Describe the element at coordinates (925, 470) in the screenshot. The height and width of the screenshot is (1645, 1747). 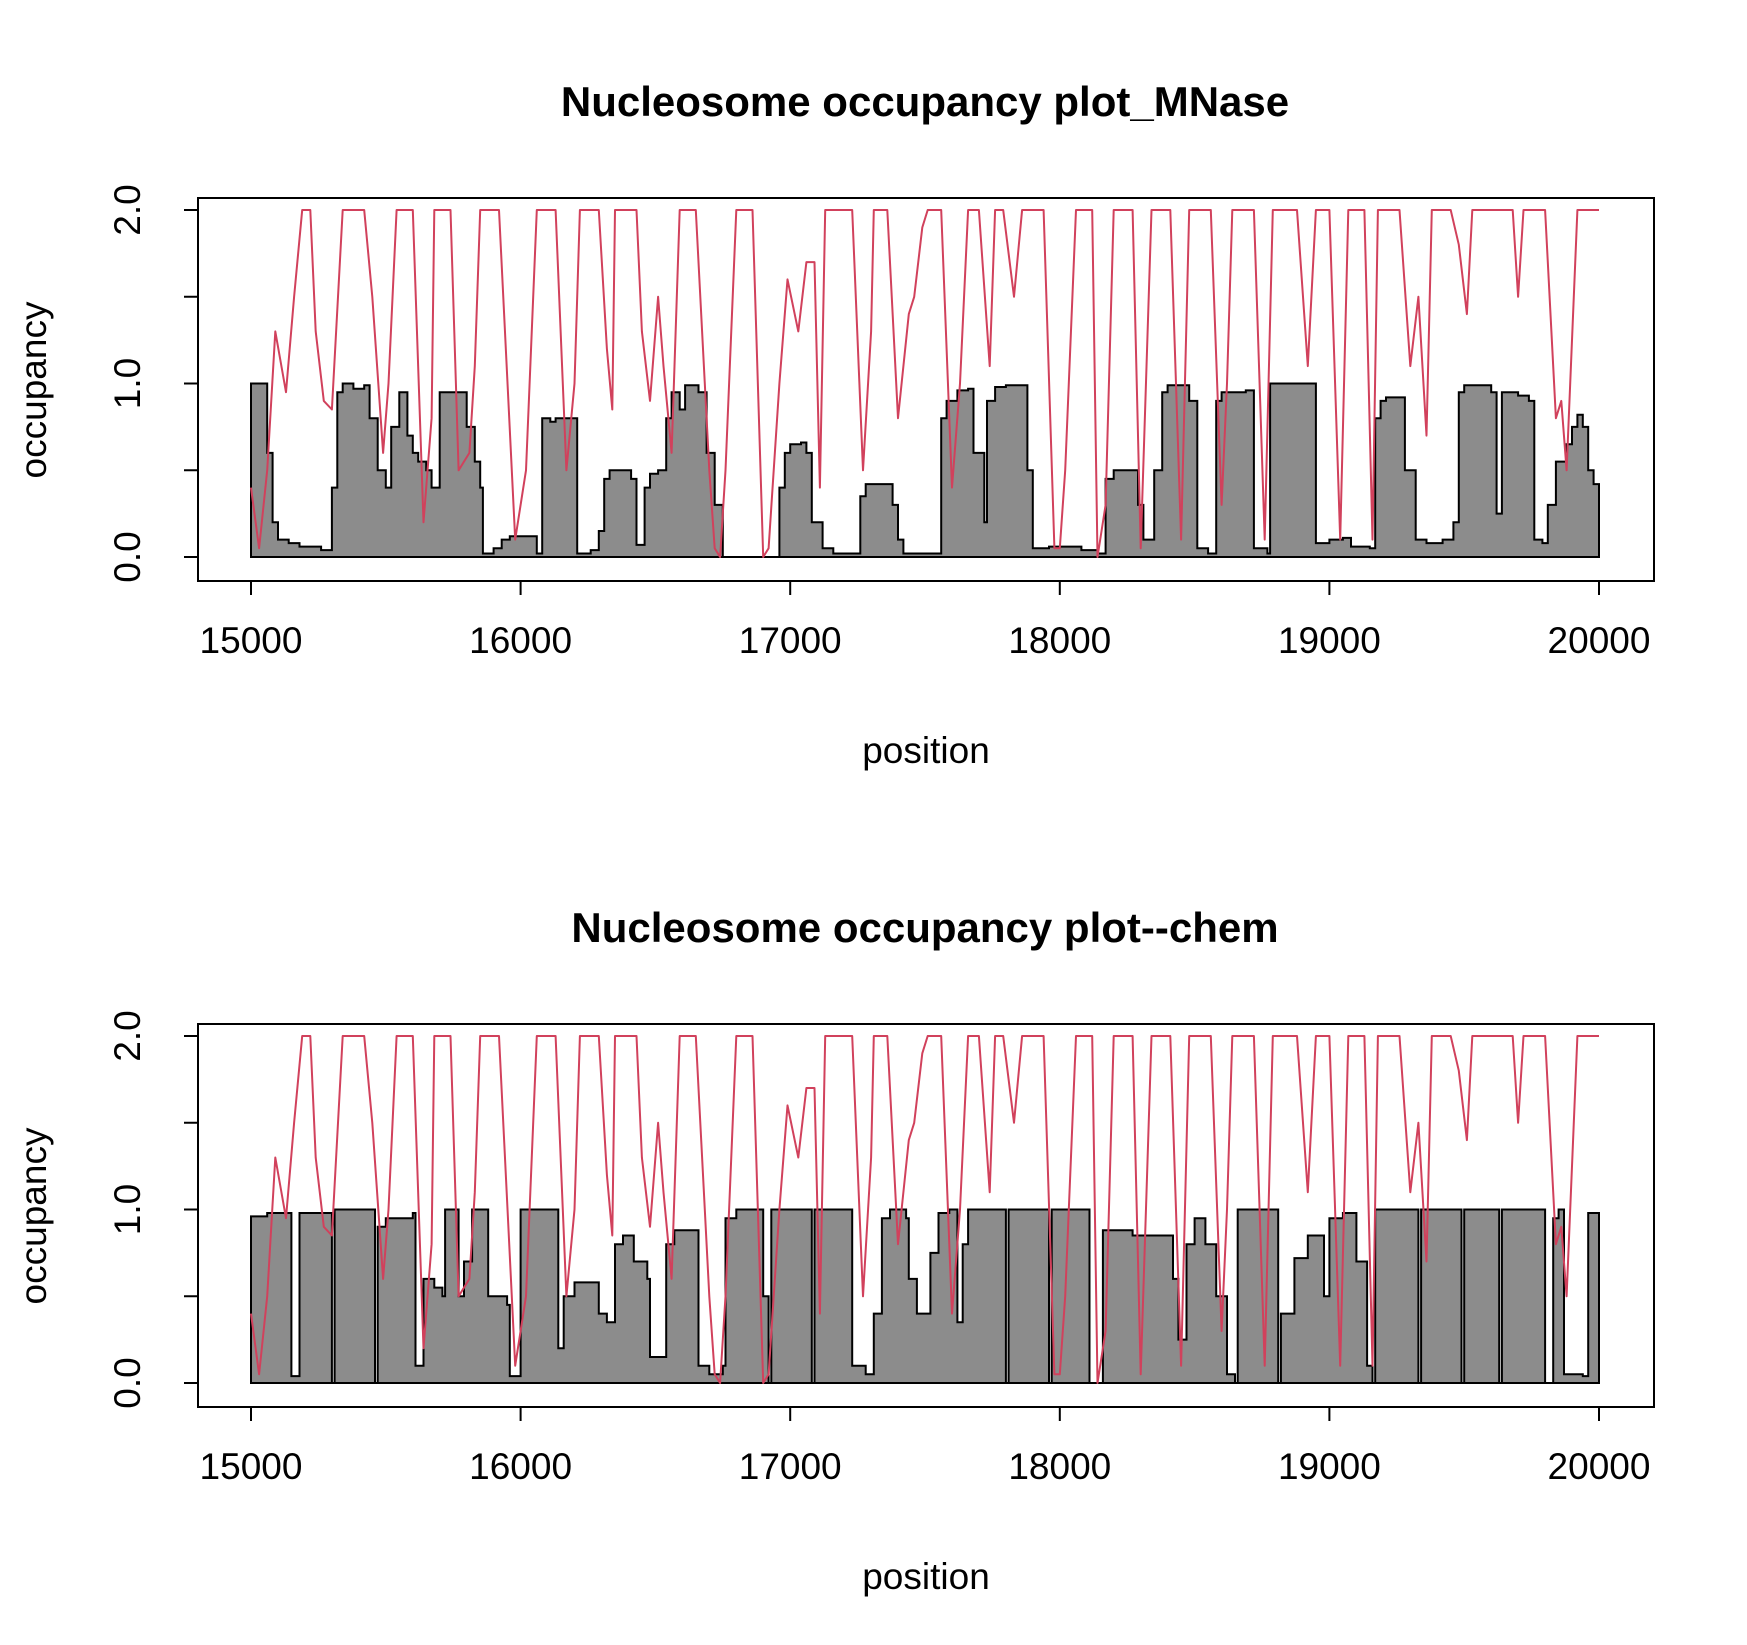
I see `occupancy-area-series` at that location.